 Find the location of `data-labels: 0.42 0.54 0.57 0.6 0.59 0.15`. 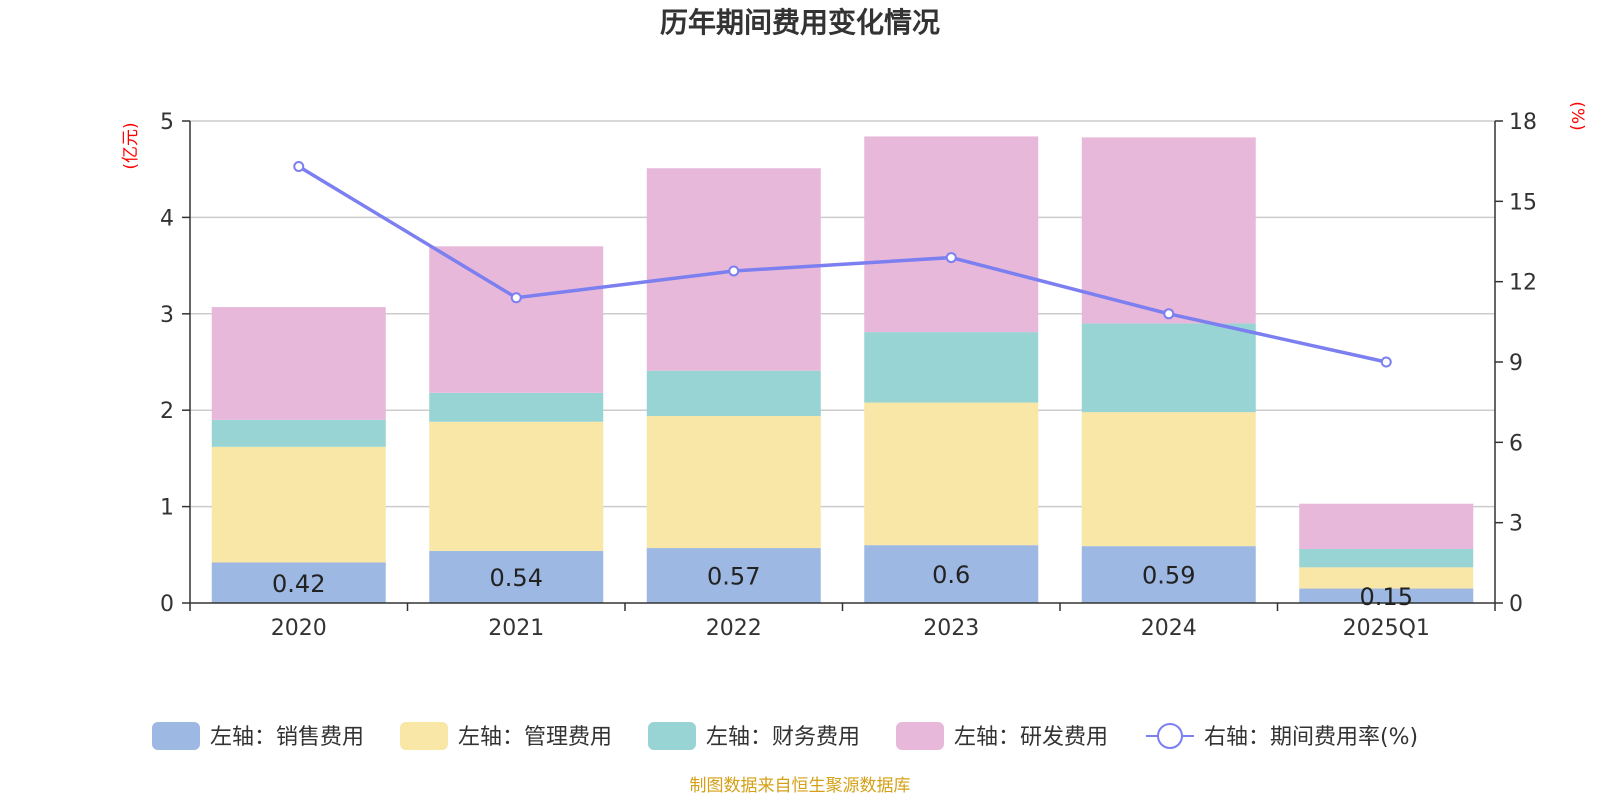

data-labels: 0.42 0.54 0.57 0.6 0.59 0.15 is located at coordinates (842, 586).